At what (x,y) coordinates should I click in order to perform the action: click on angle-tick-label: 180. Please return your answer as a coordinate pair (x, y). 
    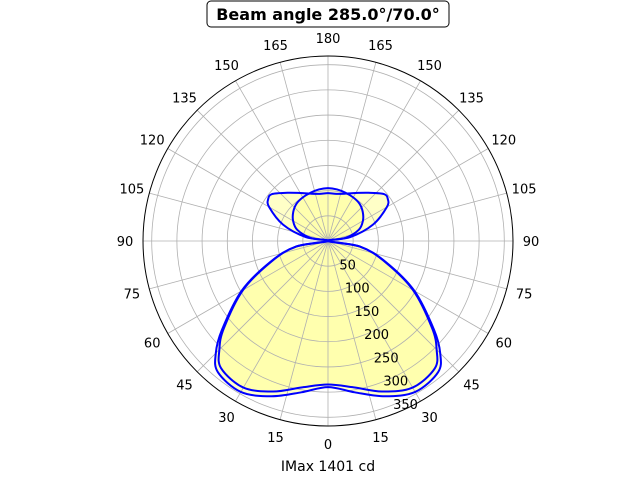
    Looking at the image, I should click on (328, 39).